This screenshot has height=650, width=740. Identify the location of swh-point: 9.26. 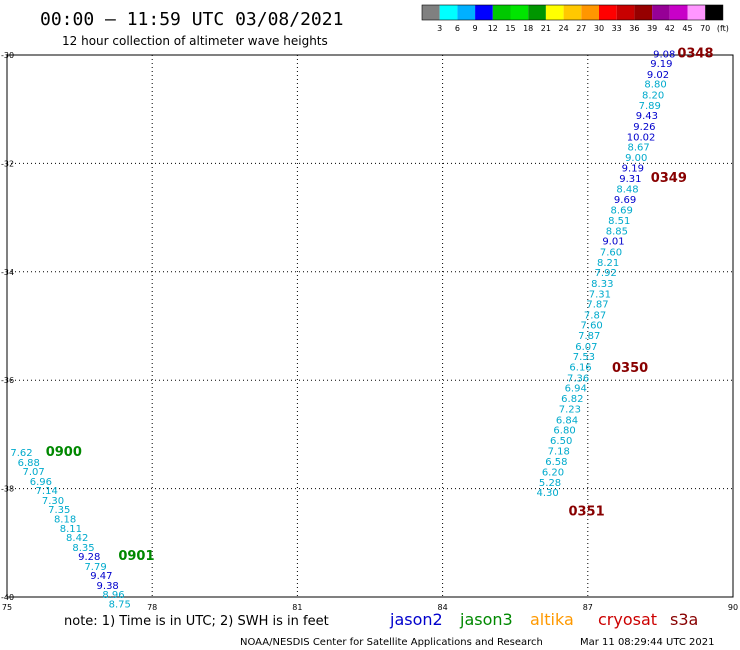
(644, 127).